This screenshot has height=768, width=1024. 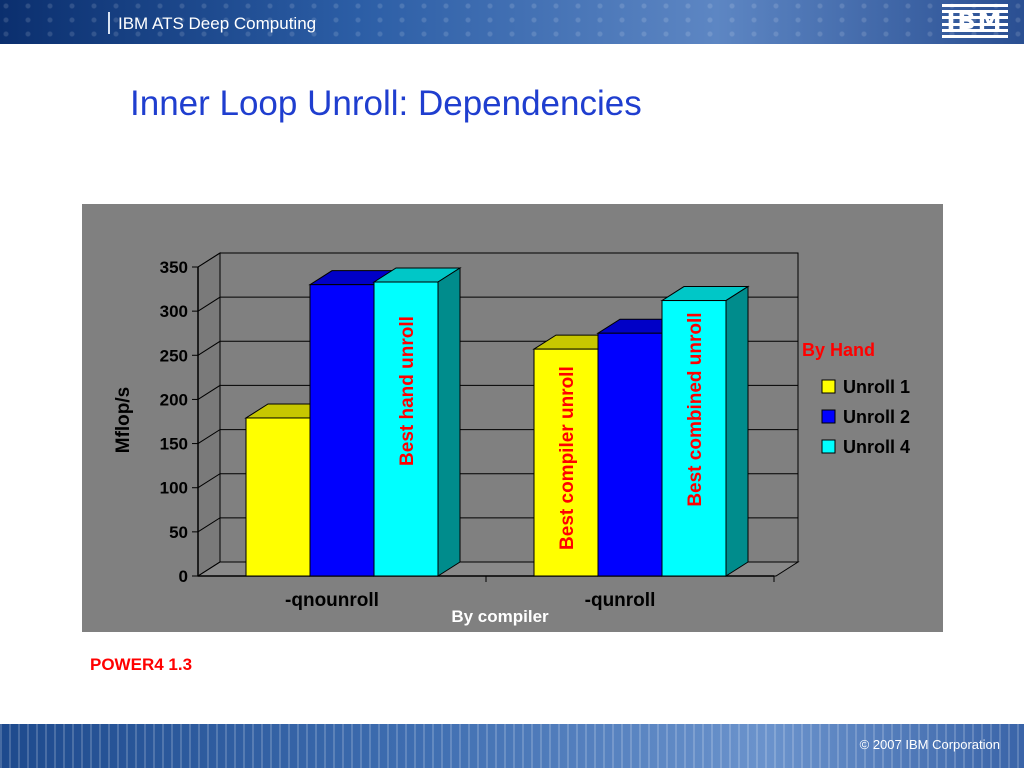 I want to click on x-tick-label: -qnounroll, so click(x=332, y=600).